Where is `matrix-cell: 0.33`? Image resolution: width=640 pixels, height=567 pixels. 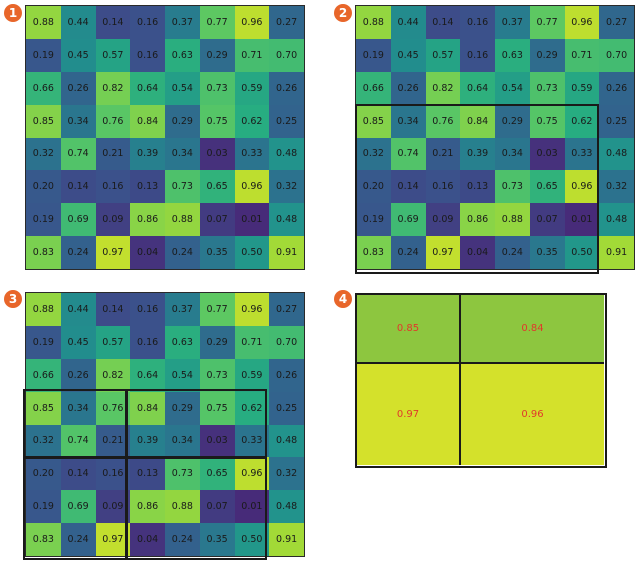 matrix-cell: 0.33 is located at coordinates (582, 154).